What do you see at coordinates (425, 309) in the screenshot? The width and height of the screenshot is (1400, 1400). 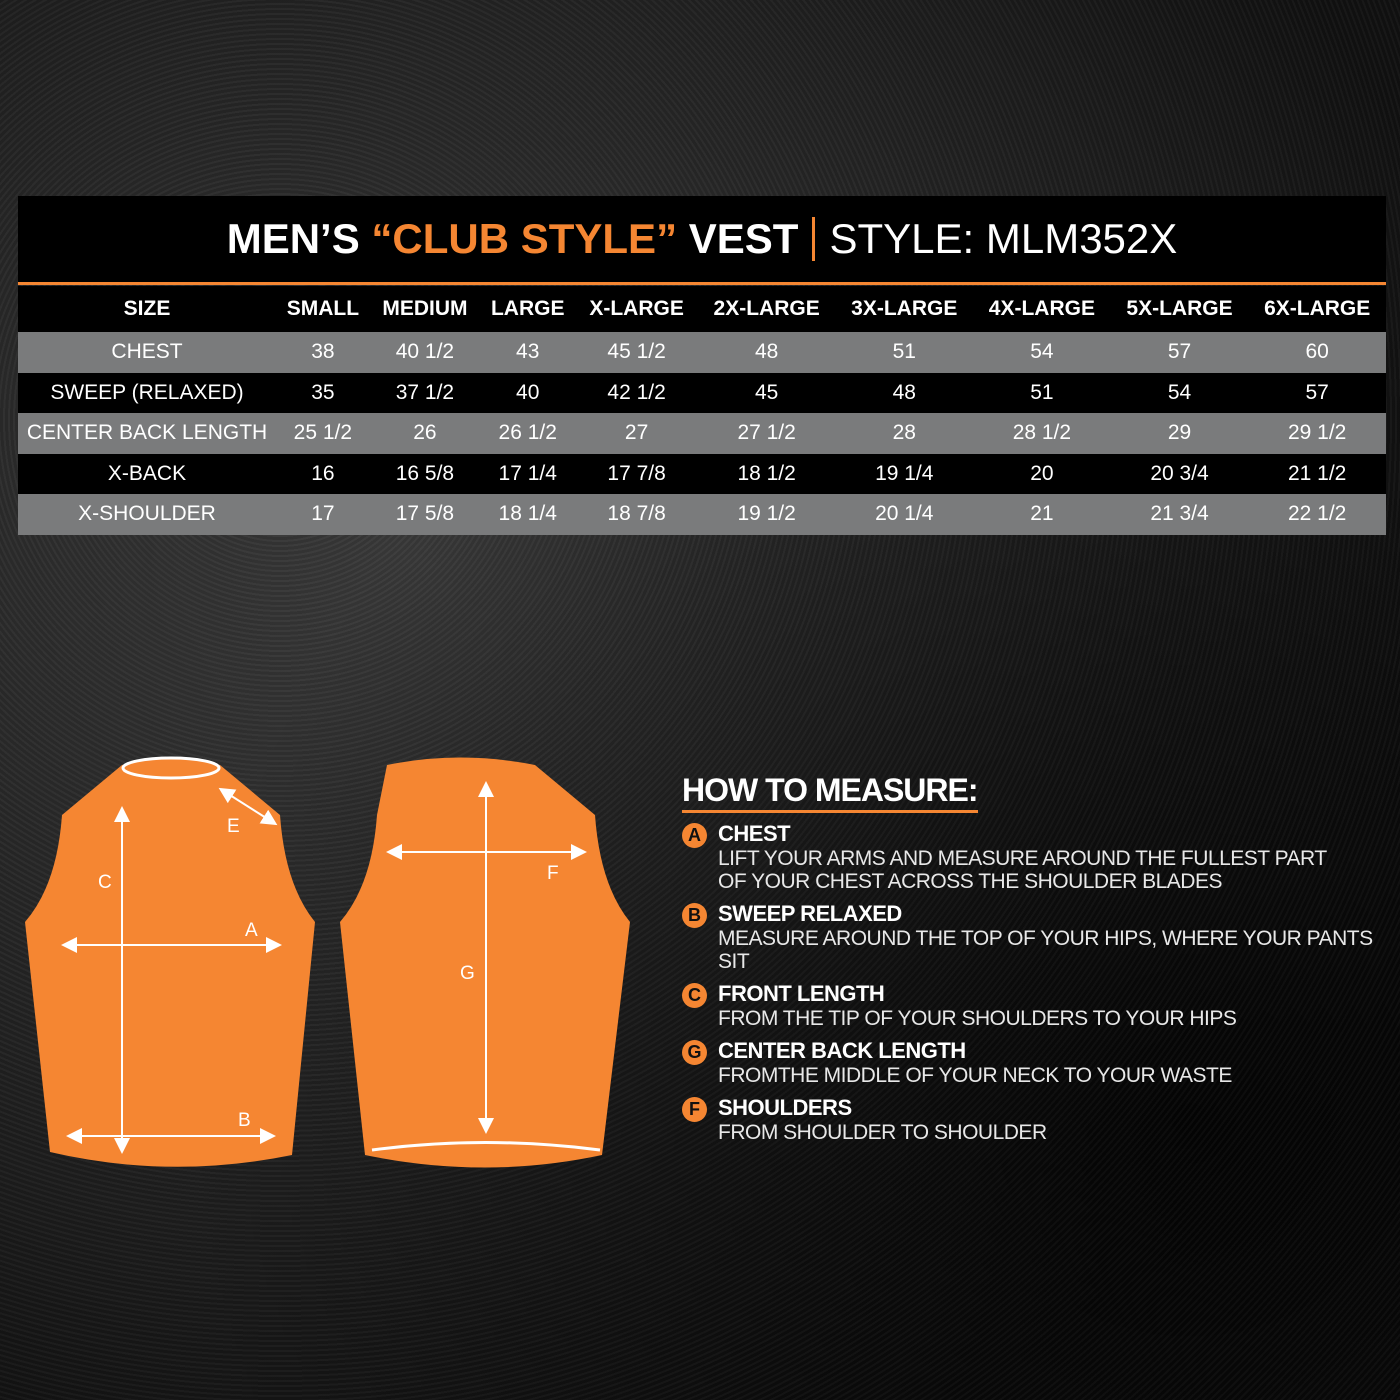 I see `column-header: MEDIUM` at bounding box center [425, 309].